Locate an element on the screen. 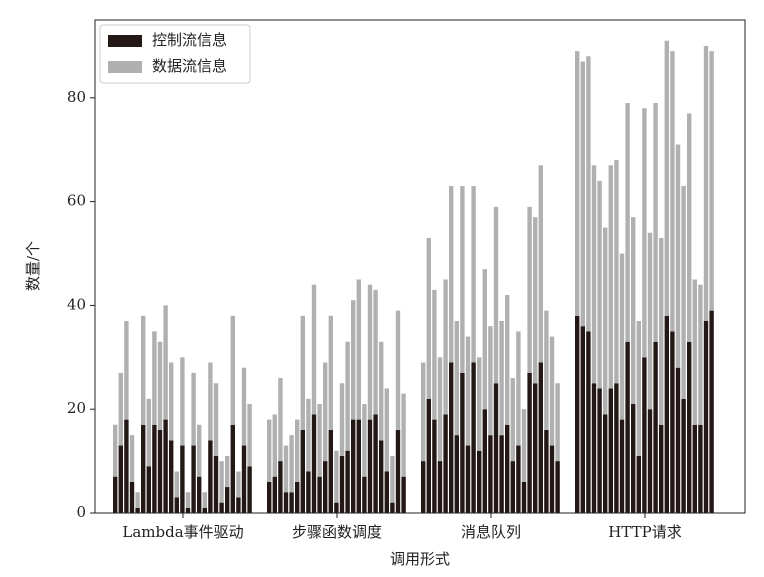  y-tick-label: 80 is located at coordinates (76, 97).